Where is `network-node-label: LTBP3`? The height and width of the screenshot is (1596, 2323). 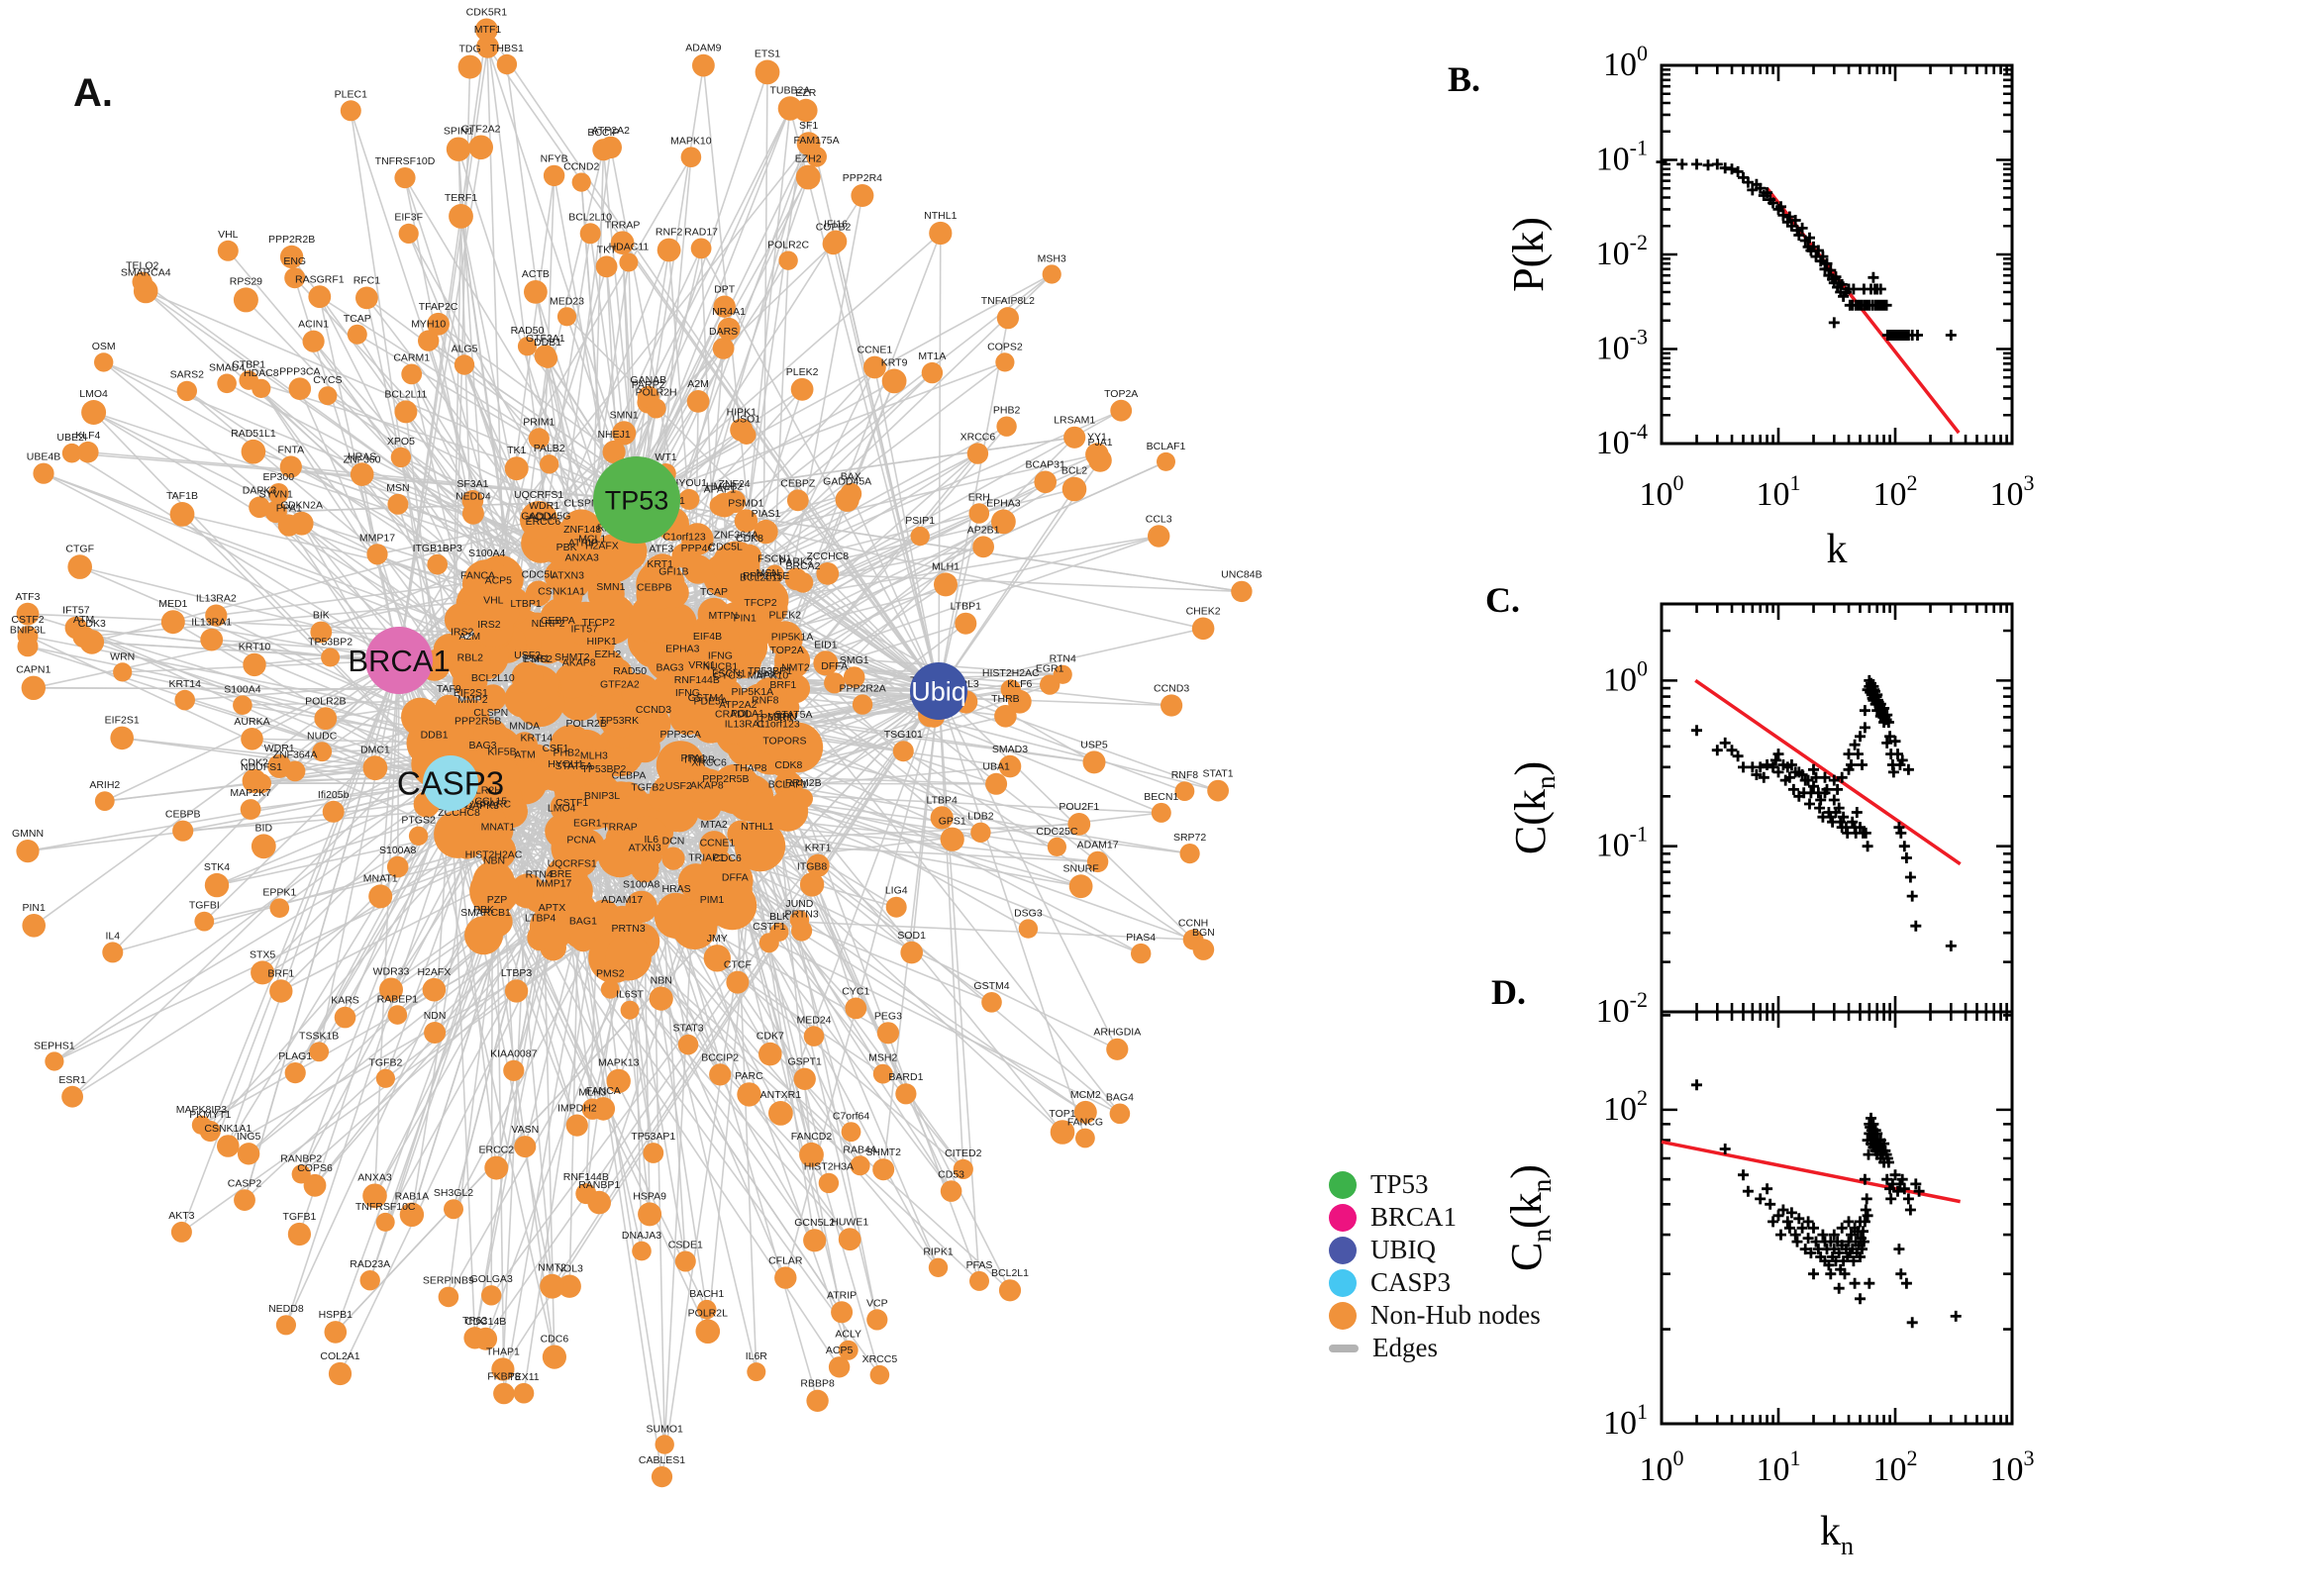 network-node-label: LTBP3 is located at coordinates (516, 973).